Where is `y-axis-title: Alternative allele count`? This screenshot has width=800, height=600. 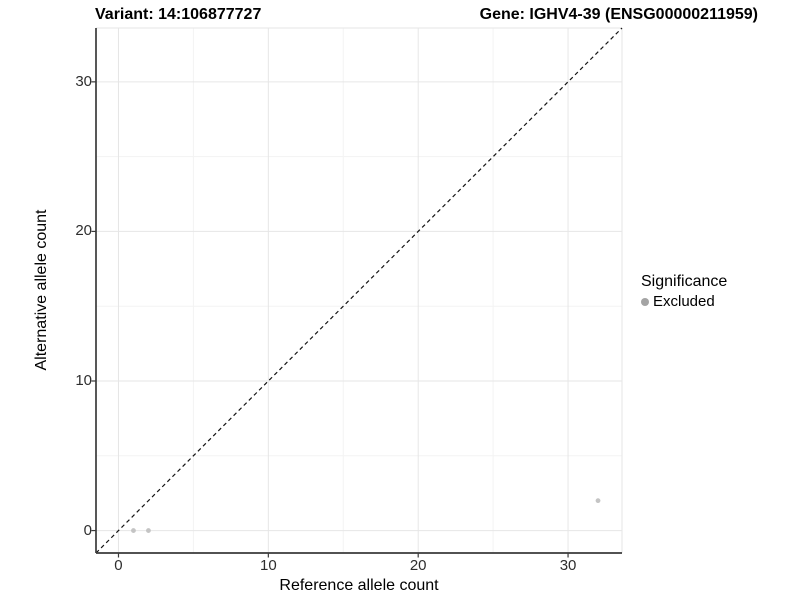
y-axis-title: Alternative allele count is located at coordinates (41, 290).